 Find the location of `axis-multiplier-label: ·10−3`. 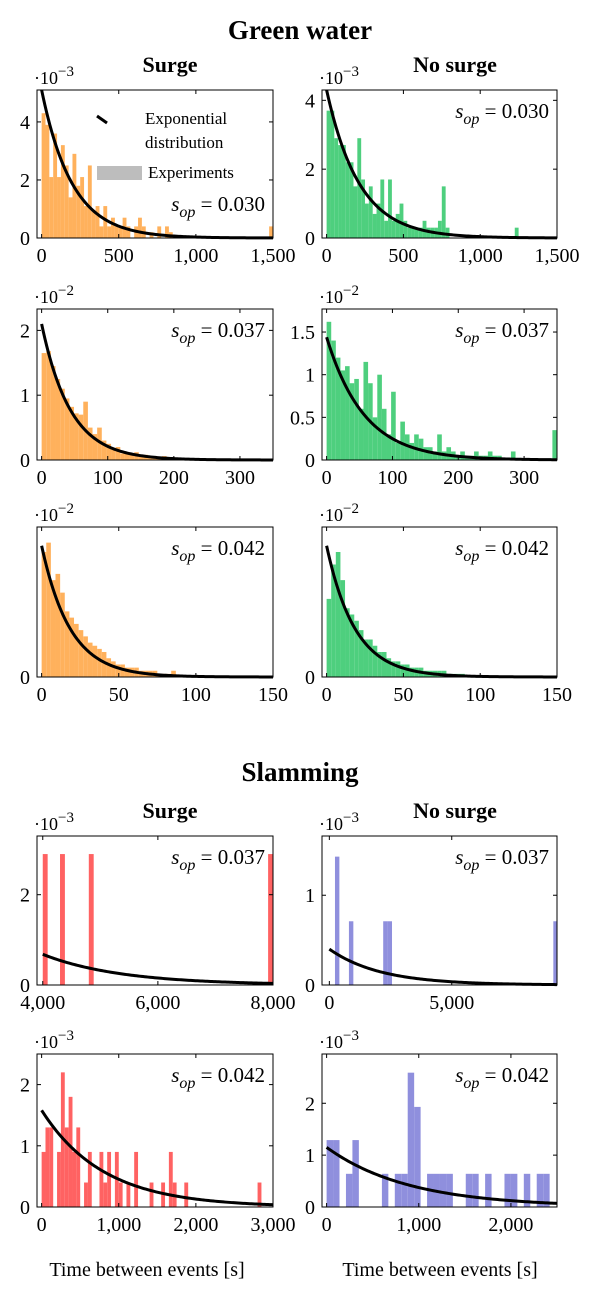

axis-multiplier-label: ·10−3 is located at coordinates (54, 822).